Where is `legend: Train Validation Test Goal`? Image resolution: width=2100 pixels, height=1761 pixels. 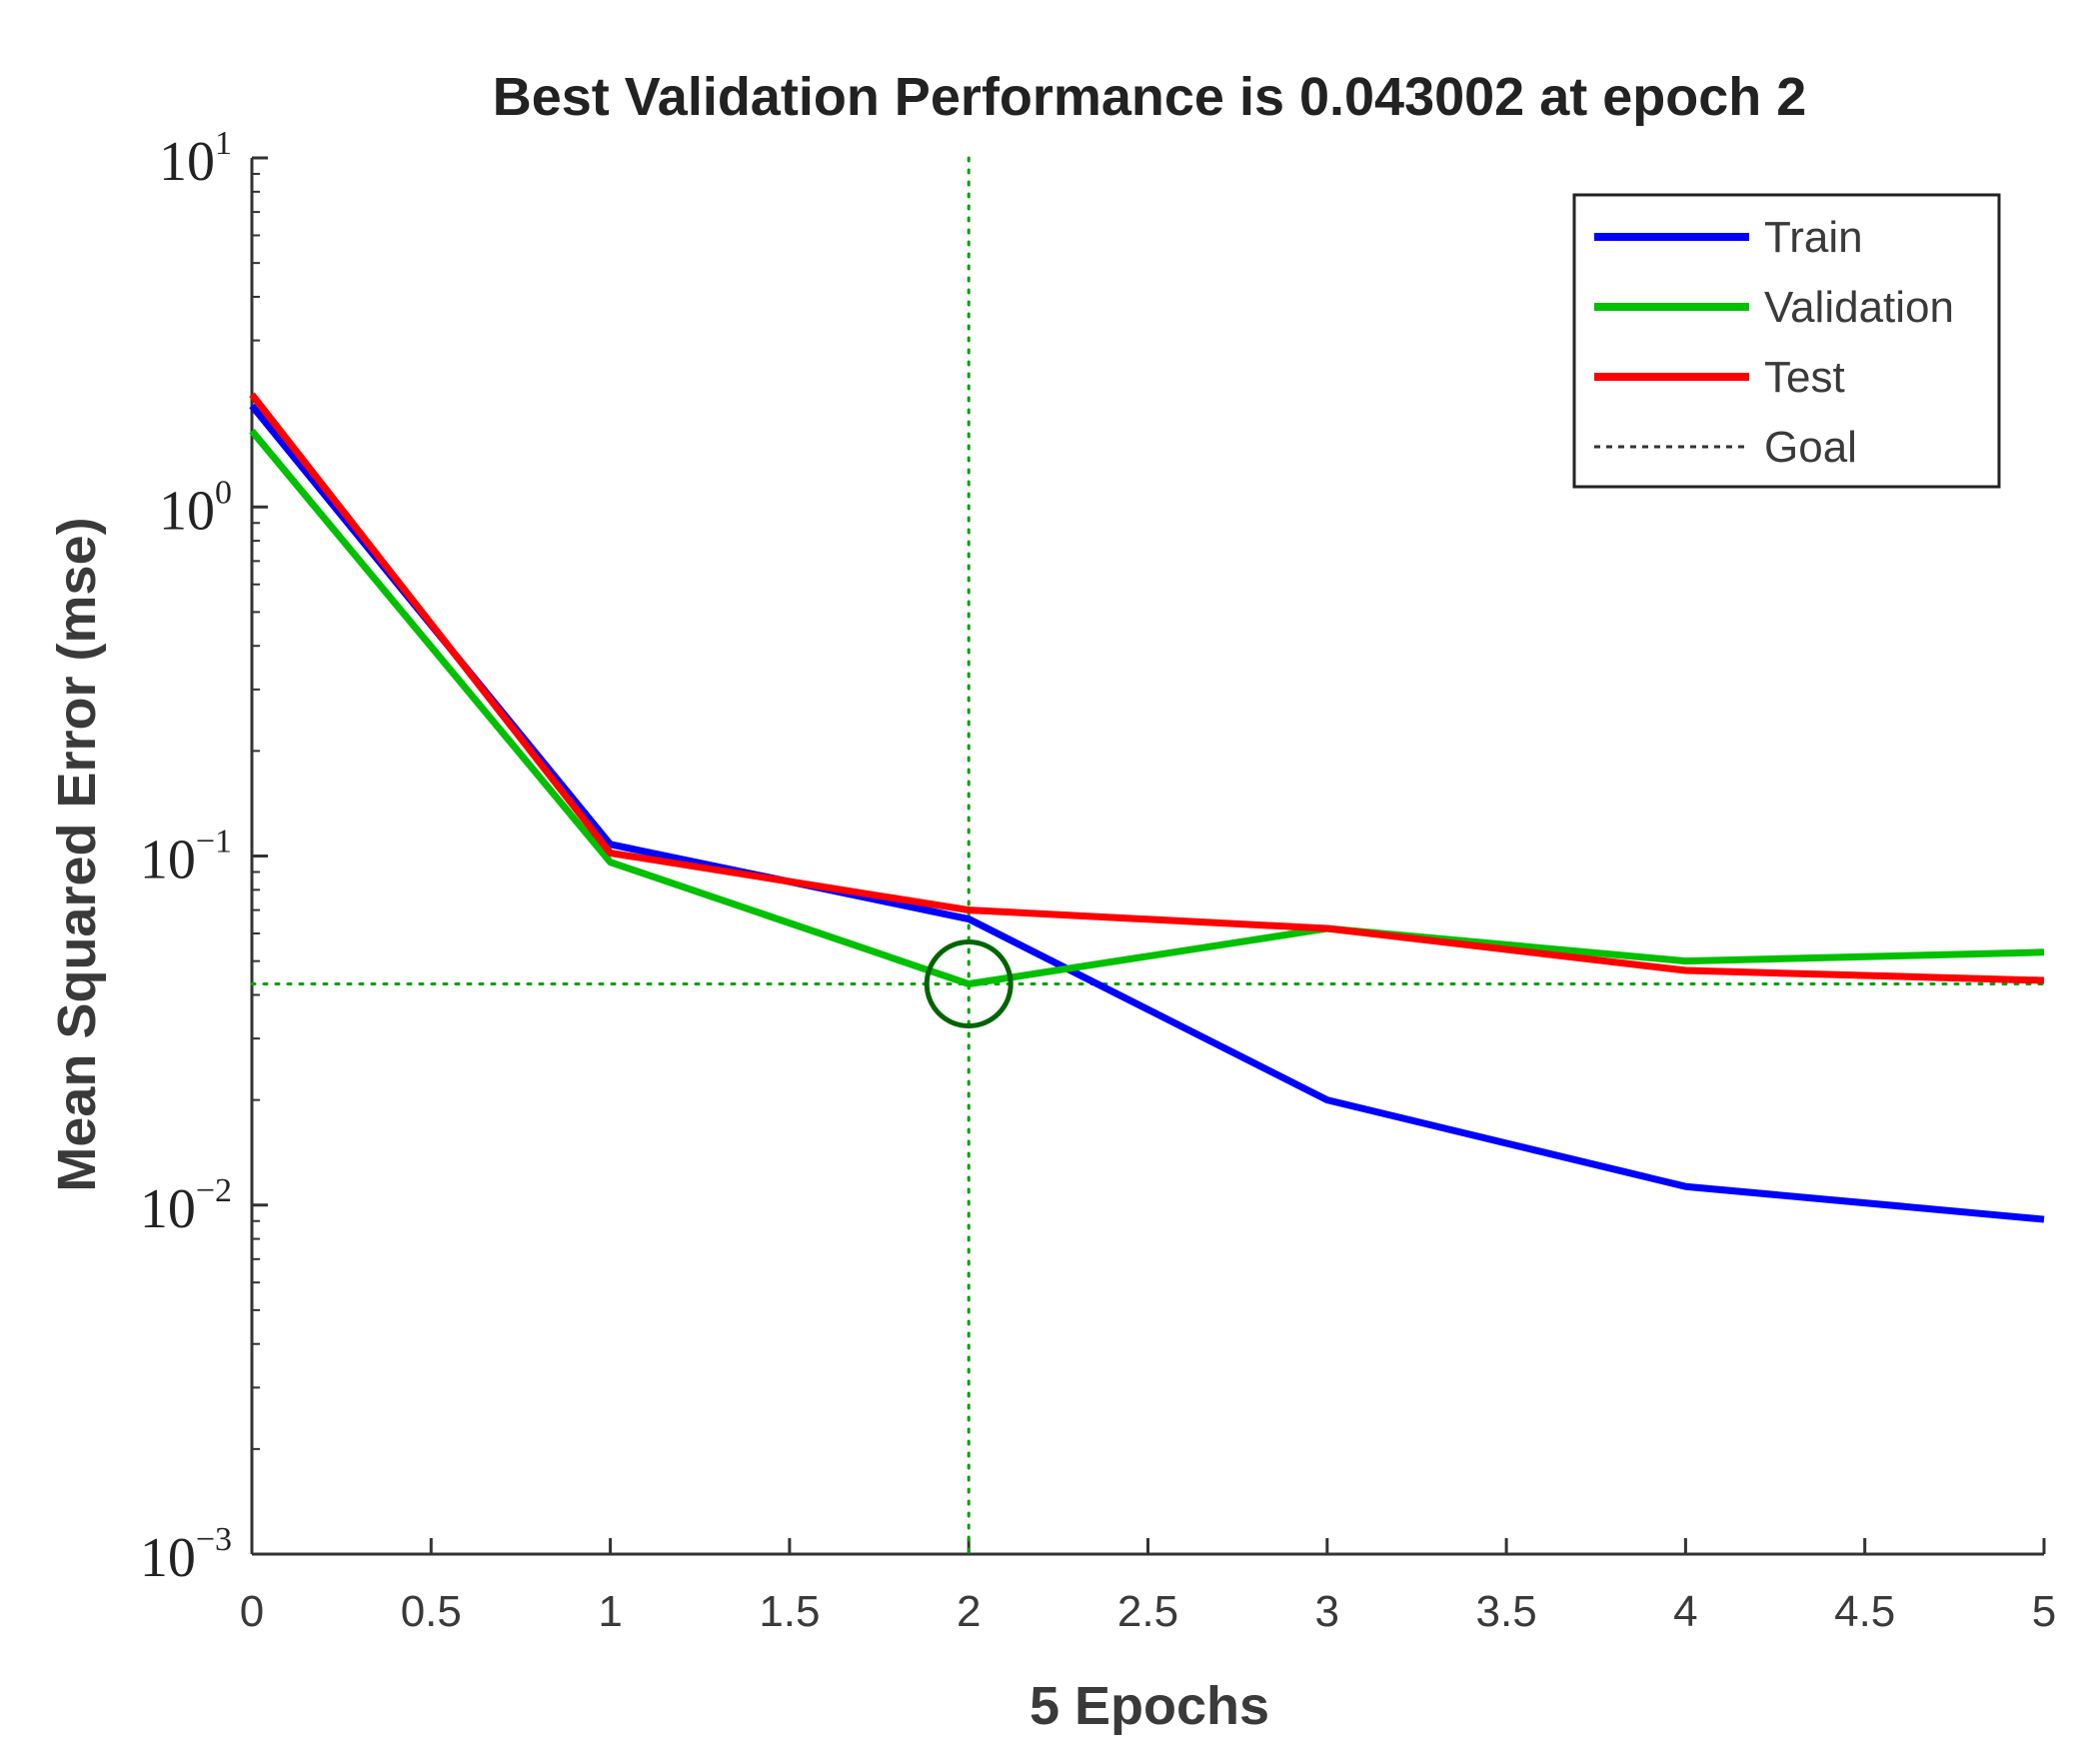 legend: Train Validation Test Goal is located at coordinates (1786, 341).